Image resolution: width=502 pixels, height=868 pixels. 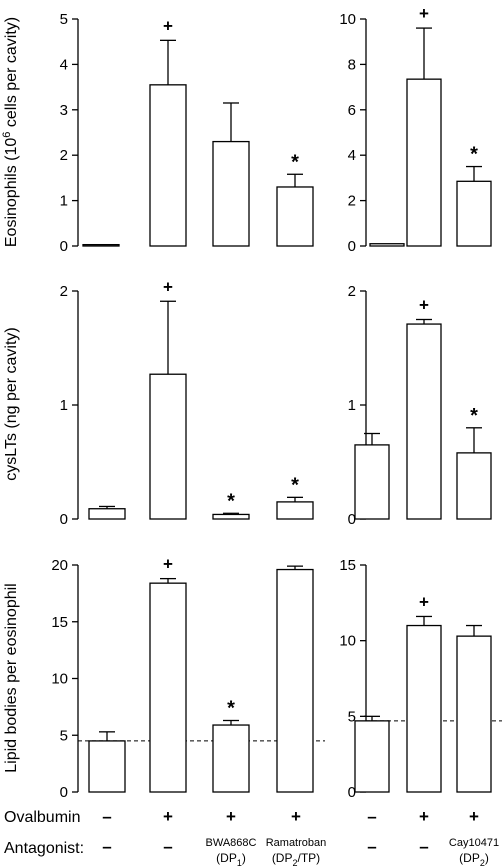 I want to click on y-axis-title: Lipid bodies per eosinophil, so click(x=11, y=677).